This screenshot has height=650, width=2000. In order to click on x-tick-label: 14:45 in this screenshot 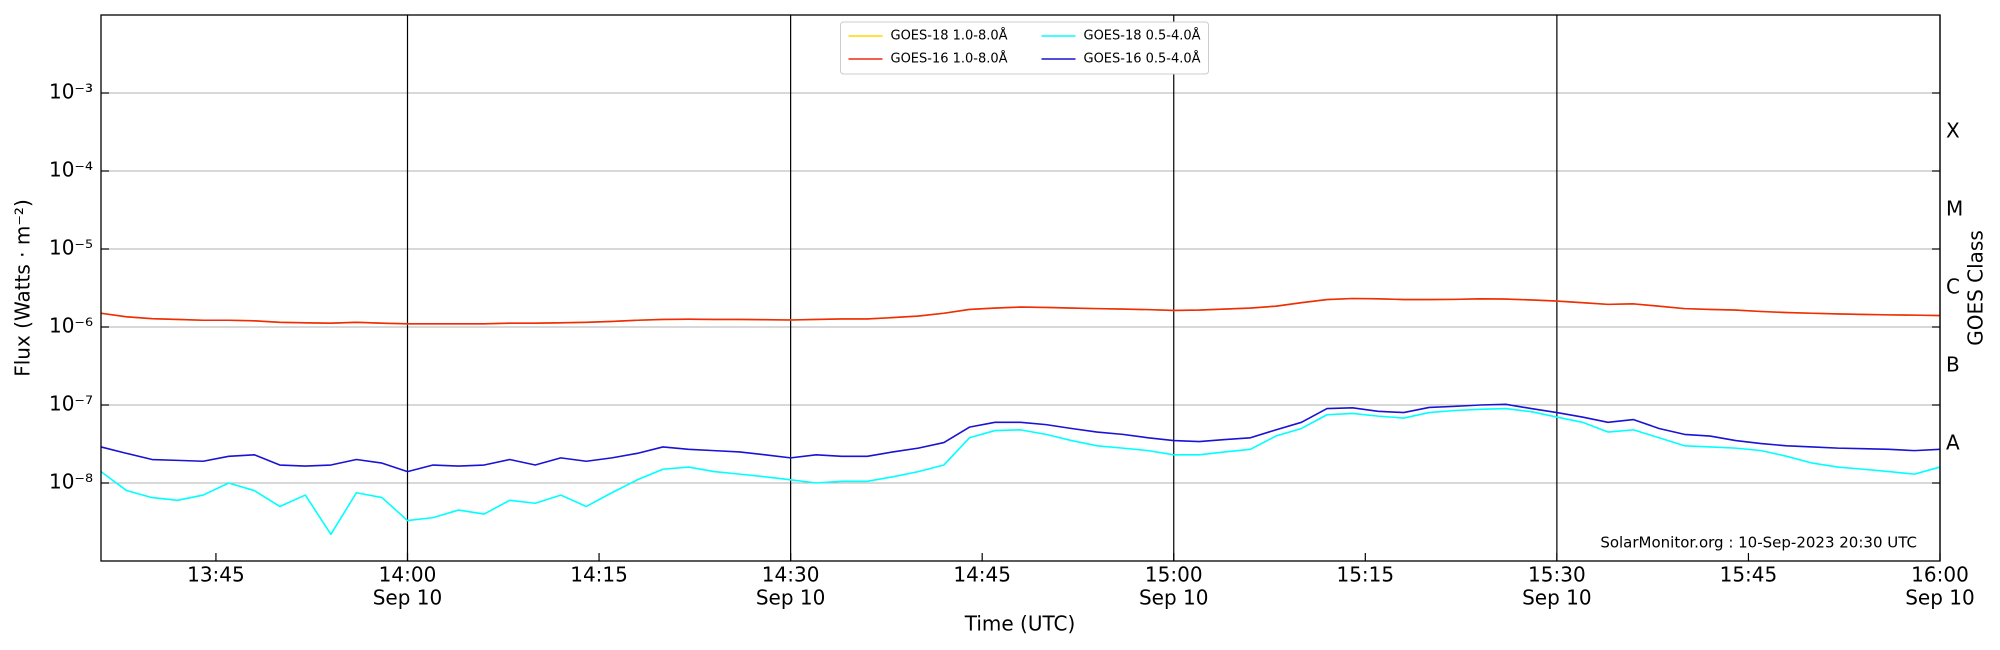, I will do `click(982, 575)`.